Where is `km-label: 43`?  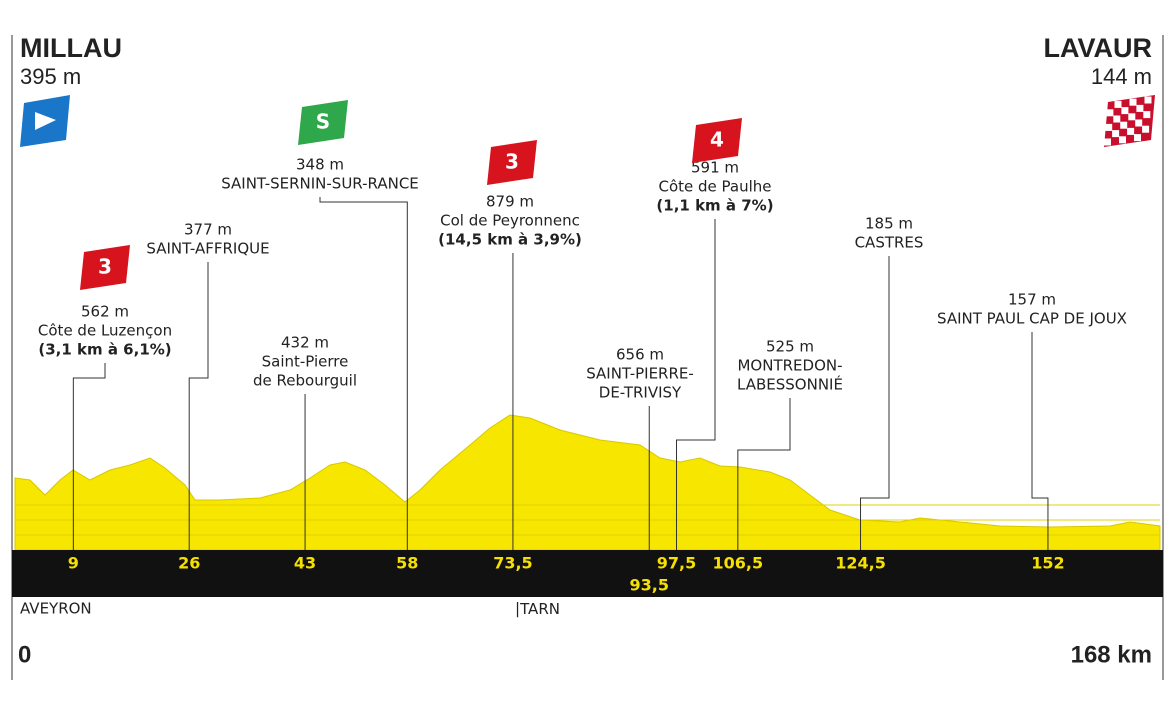
km-label: 43 is located at coordinates (305, 563).